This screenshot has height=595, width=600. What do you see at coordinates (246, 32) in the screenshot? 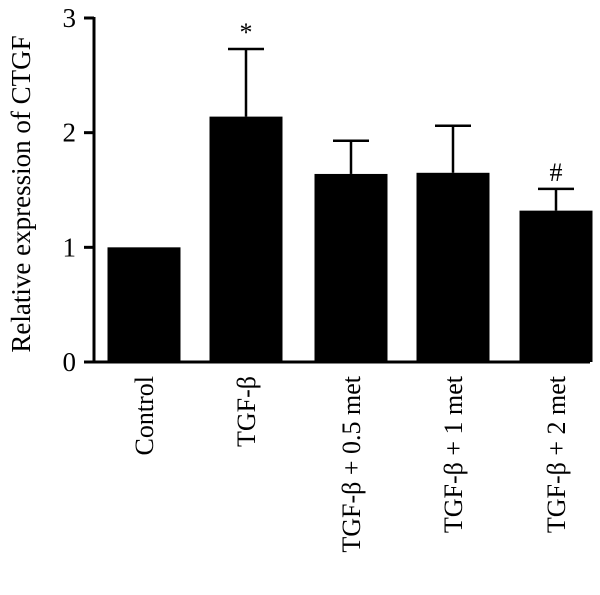
I see `significance-marker: *` at bounding box center [246, 32].